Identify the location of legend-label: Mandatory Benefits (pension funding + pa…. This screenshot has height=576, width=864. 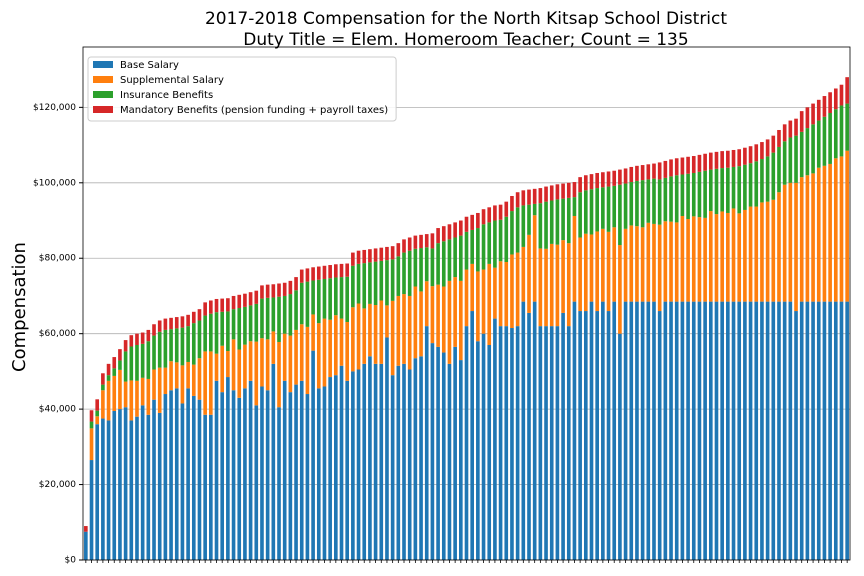
(254, 110).